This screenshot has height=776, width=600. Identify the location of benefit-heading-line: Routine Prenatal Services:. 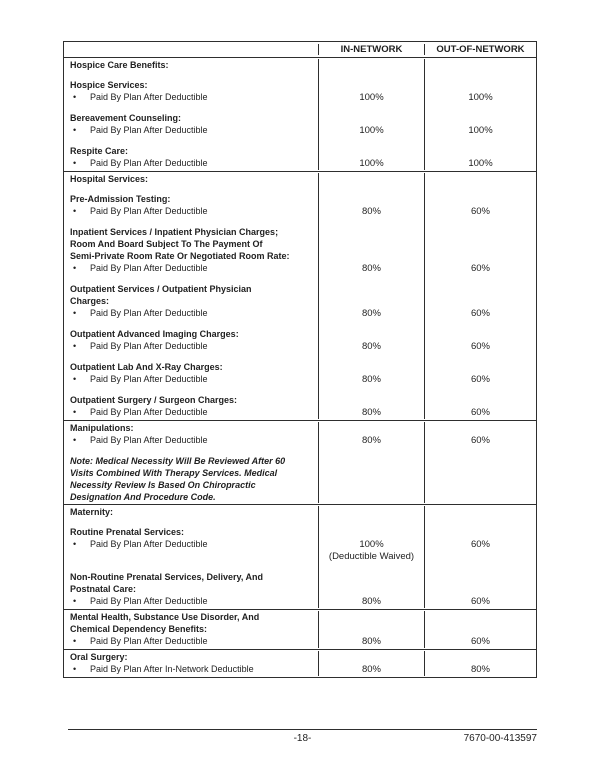
(300, 532).